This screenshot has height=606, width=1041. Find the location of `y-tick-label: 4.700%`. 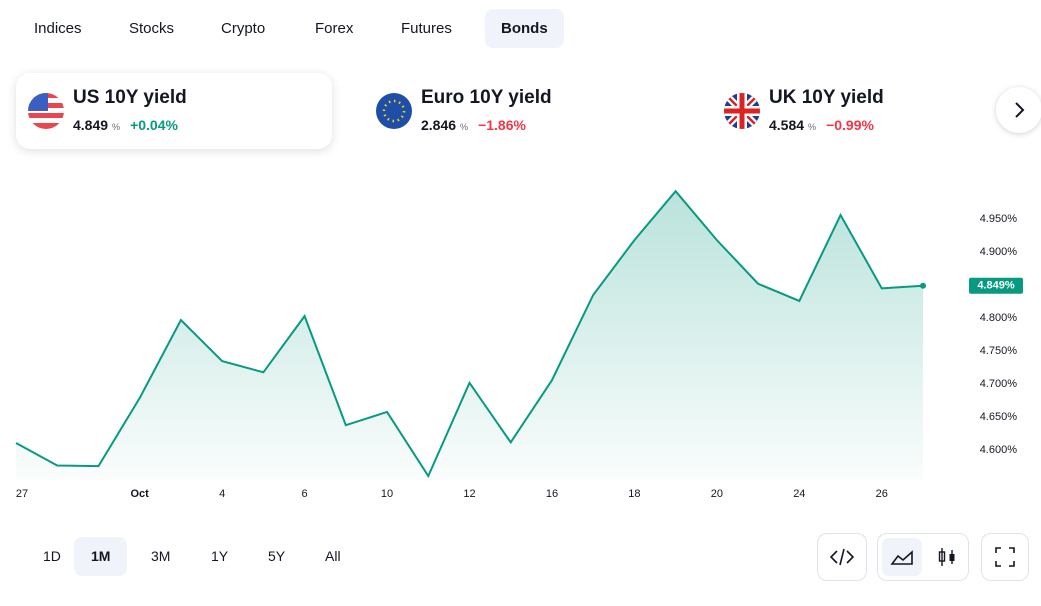

y-tick-label: 4.700% is located at coordinates (999, 384).